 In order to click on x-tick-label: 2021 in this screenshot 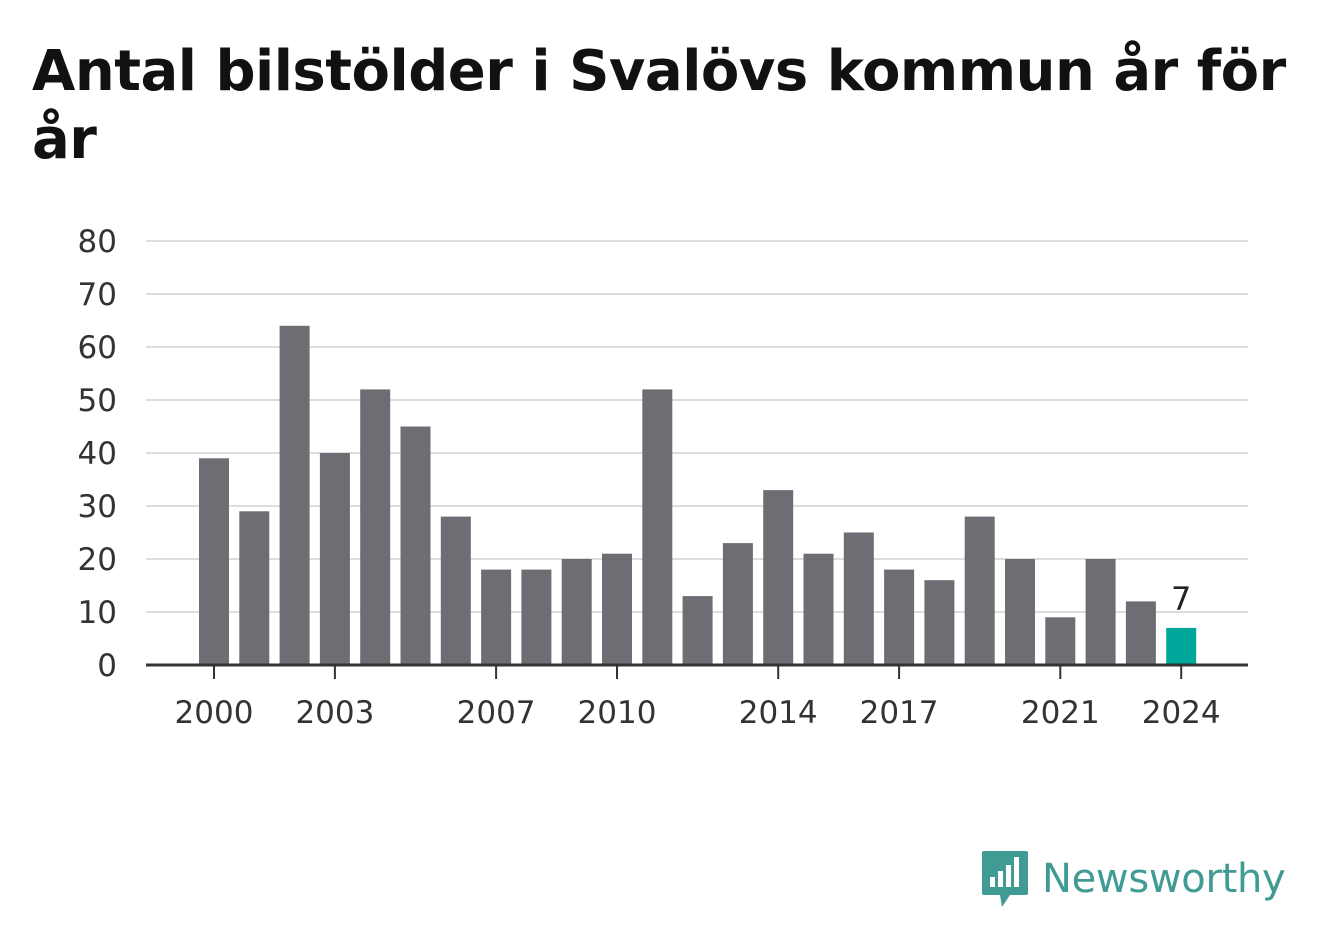, I will do `click(1060, 713)`.